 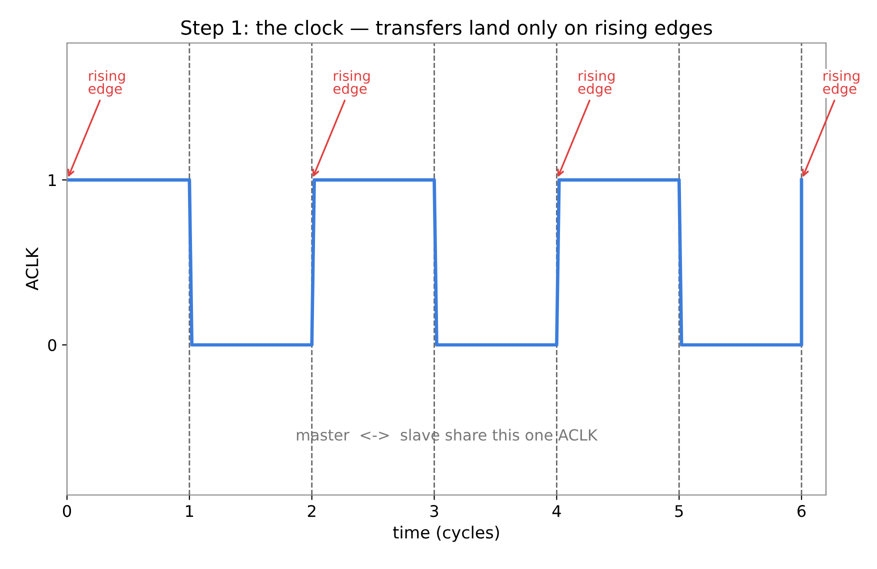 What do you see at coordinates (67, 511) in the screenshot?
I see `x-tick-label: 0` at bounding box center [67, 511].